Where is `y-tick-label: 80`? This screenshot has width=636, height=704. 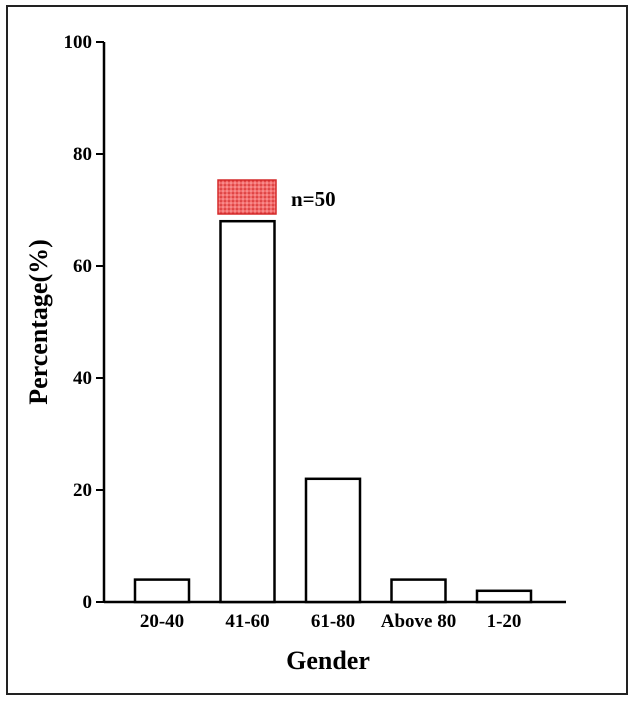
y-tick-label: 80 is located at coordinates (82, 154).